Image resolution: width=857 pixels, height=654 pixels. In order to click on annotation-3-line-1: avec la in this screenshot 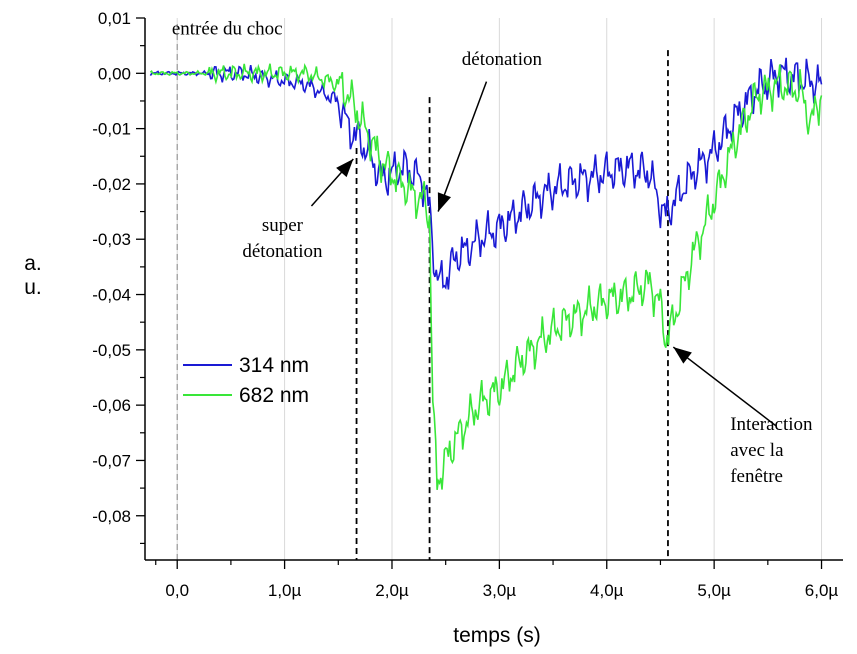, I will do `click(757, 450)`.